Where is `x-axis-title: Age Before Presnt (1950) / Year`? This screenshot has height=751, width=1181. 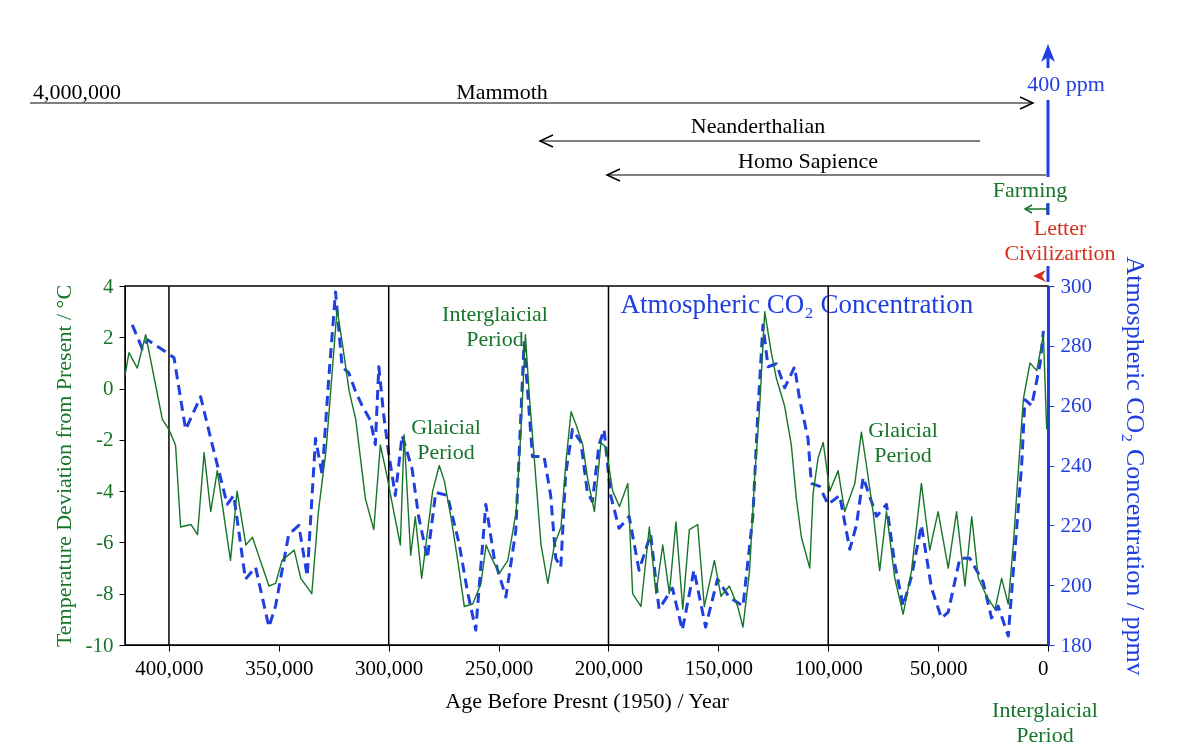 x-axis-title: Age Before Presnt (1950) / Year is located at coordinates (587, 700).